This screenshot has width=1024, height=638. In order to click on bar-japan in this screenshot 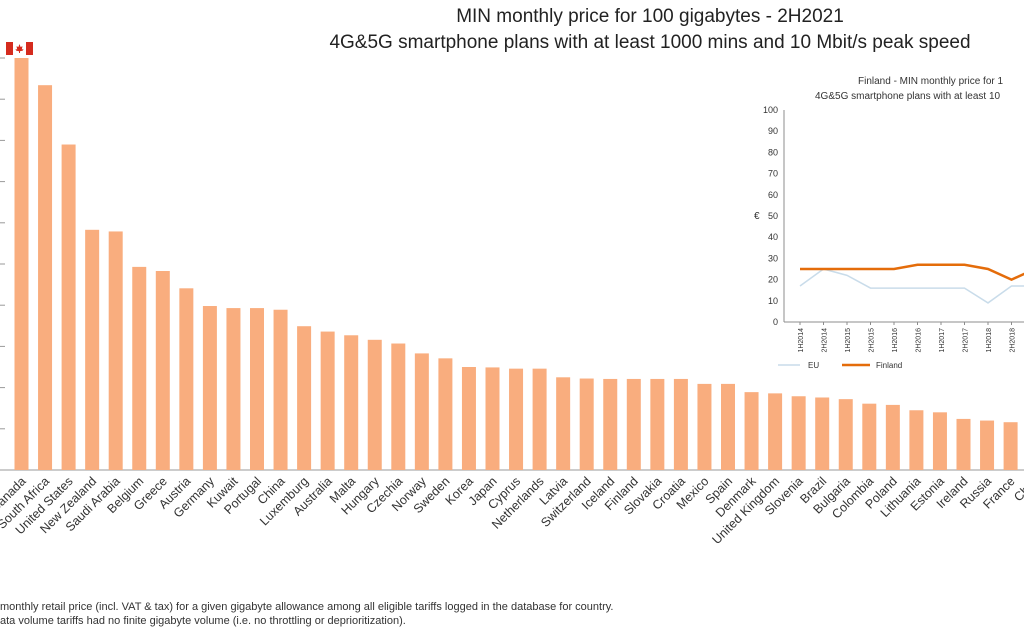, I will do `click(492, 418)`.